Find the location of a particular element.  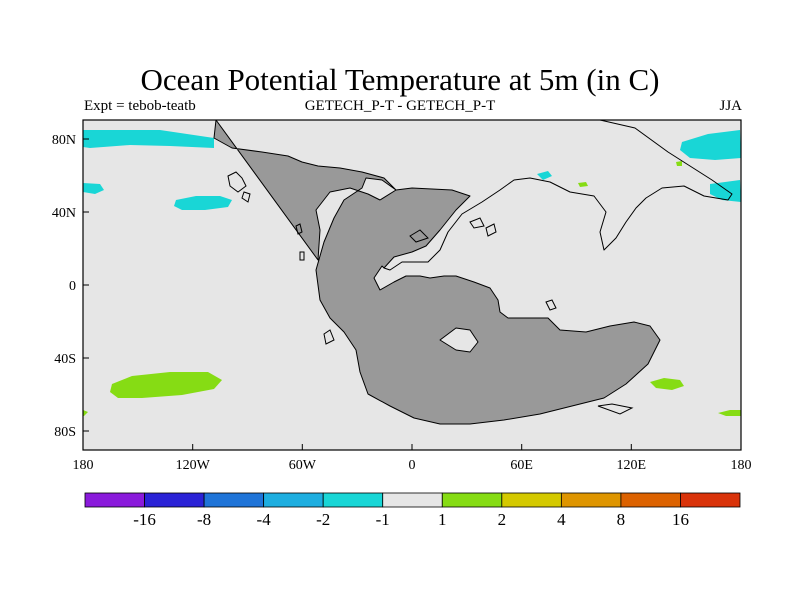

cyan-anomaly-east-edge is located at coordinates (725, 191).